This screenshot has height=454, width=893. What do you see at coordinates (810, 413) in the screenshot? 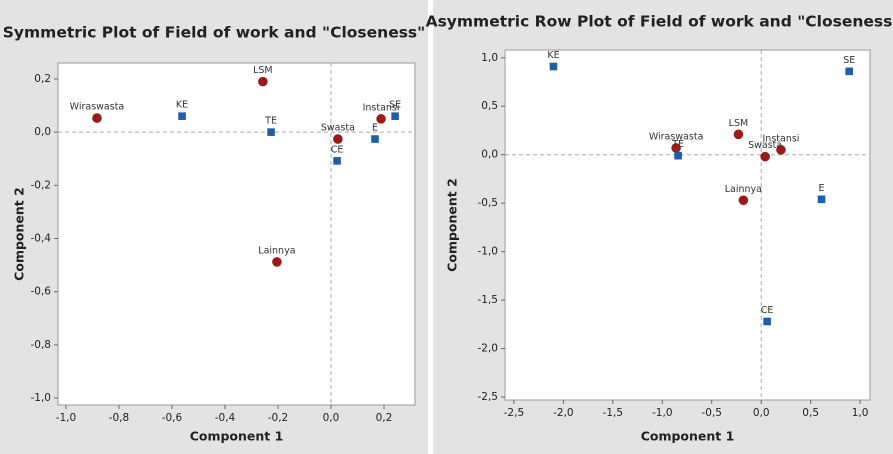
I see `x-tick-label: 0,5` at bounding box center [810, 413].